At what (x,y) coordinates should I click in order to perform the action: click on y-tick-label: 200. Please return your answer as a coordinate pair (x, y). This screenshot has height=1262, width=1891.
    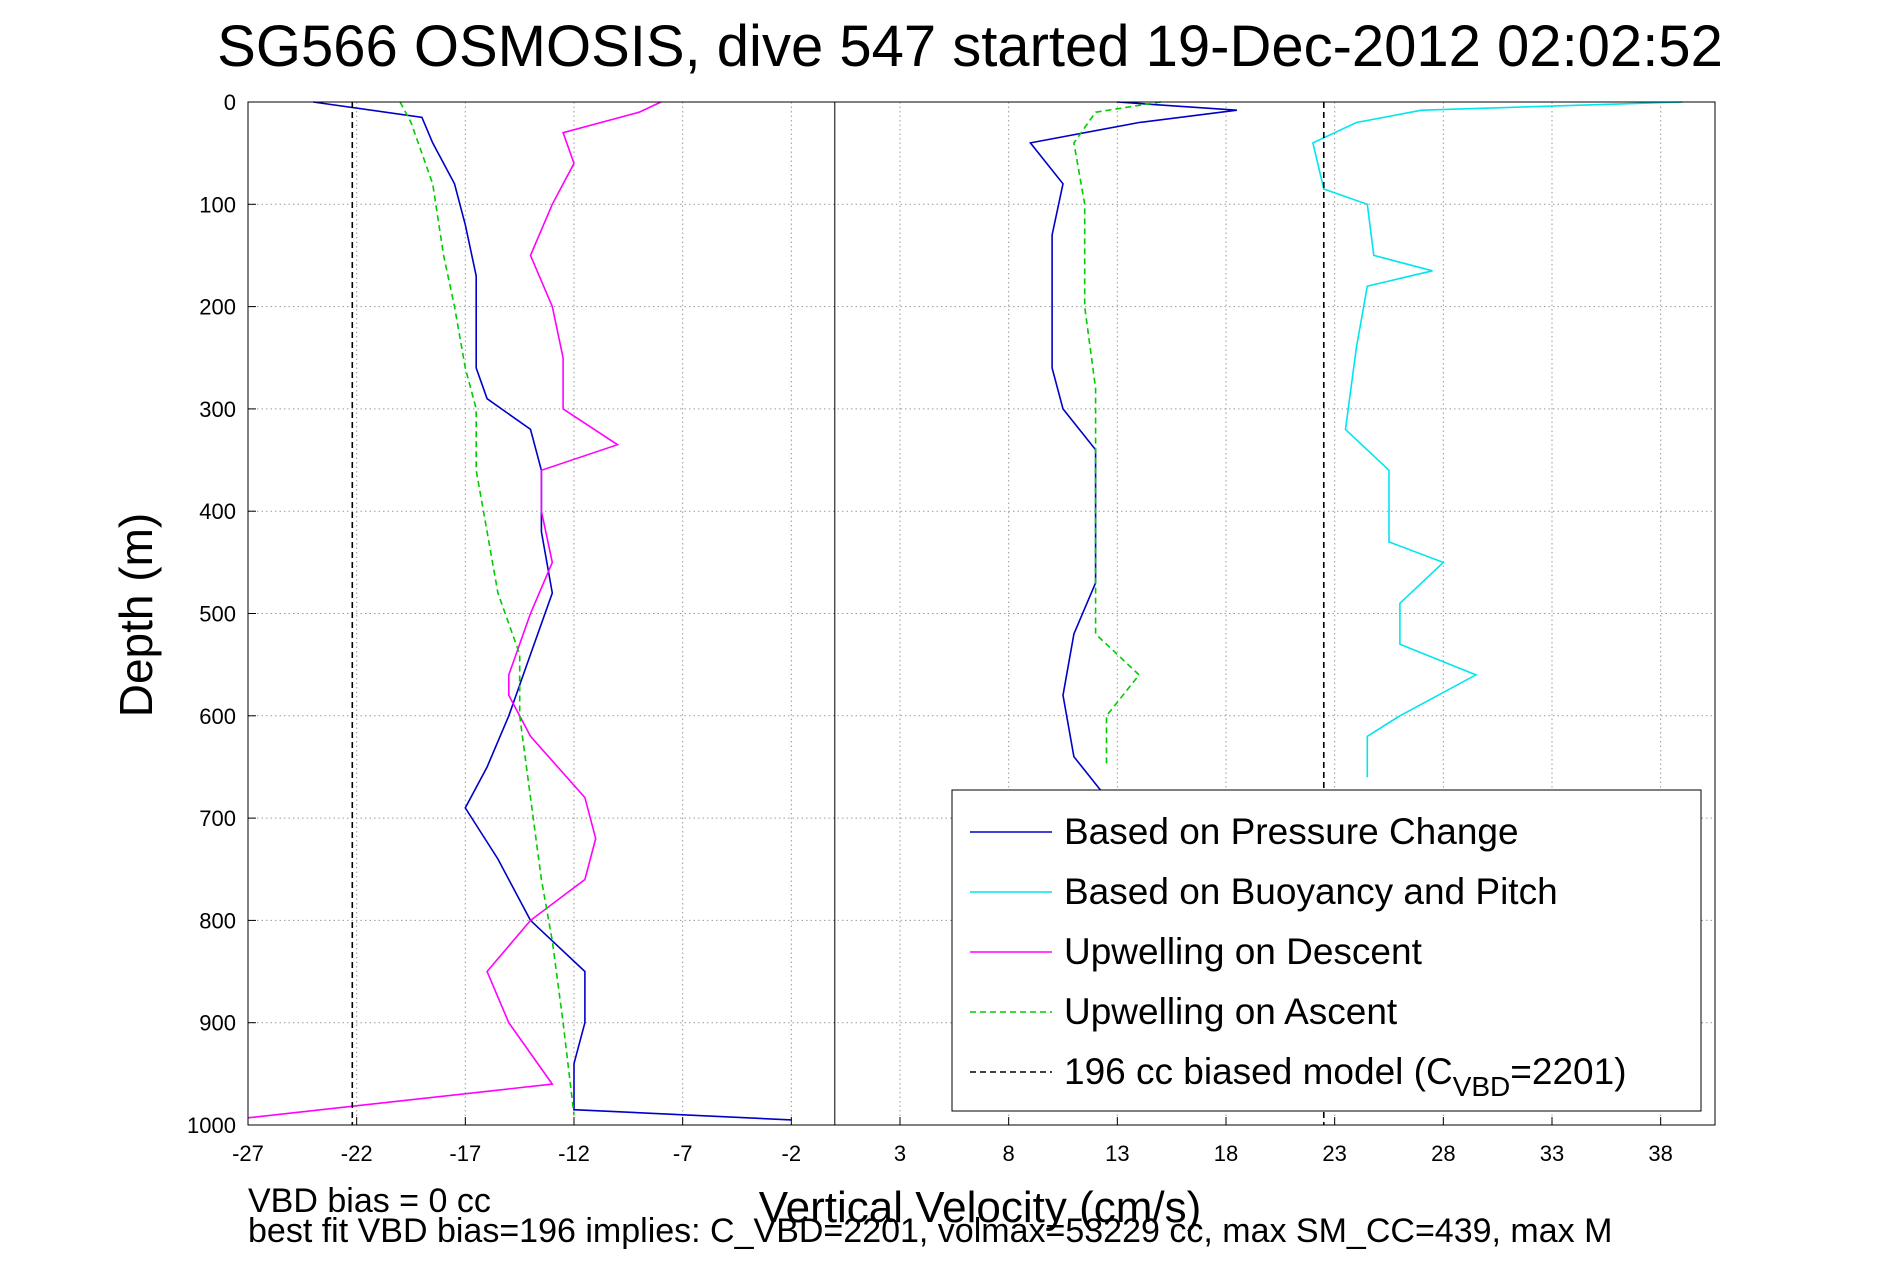
    Looking at the image, I should click on (217, 307).